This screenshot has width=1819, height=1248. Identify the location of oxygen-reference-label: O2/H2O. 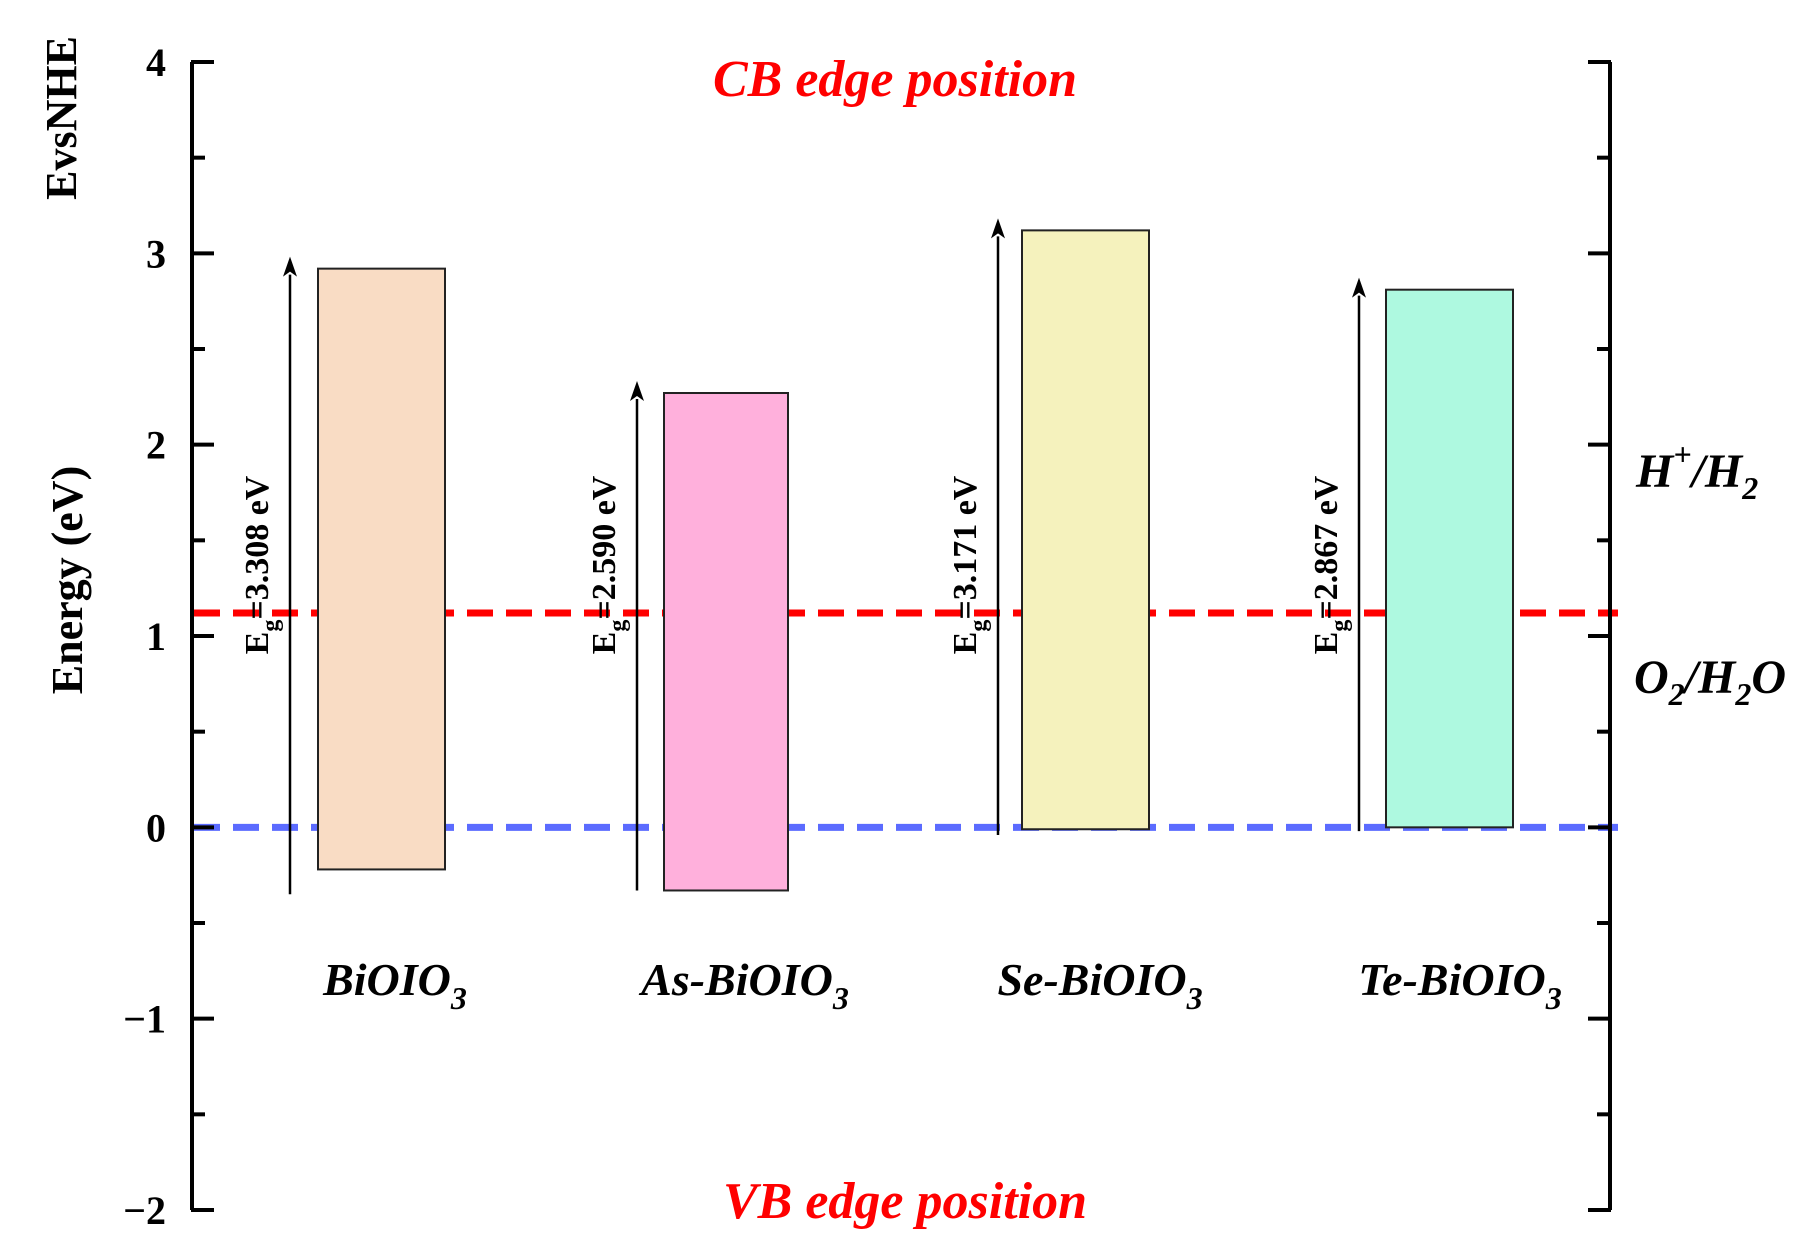
(1710, 681).